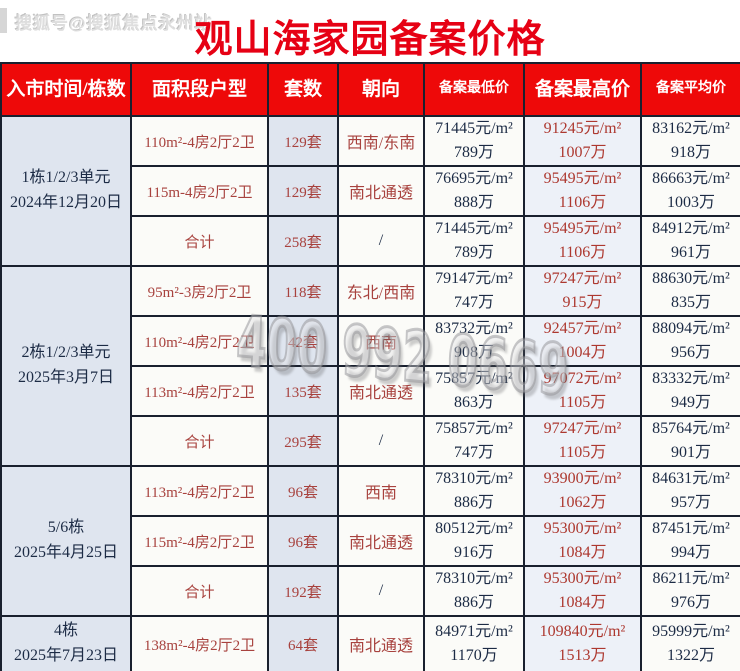 This screenshot has width=740, height=671. I want to click on sohu-watermark: 搜狐号@搜狐焦点永州站, so click(114, 23).